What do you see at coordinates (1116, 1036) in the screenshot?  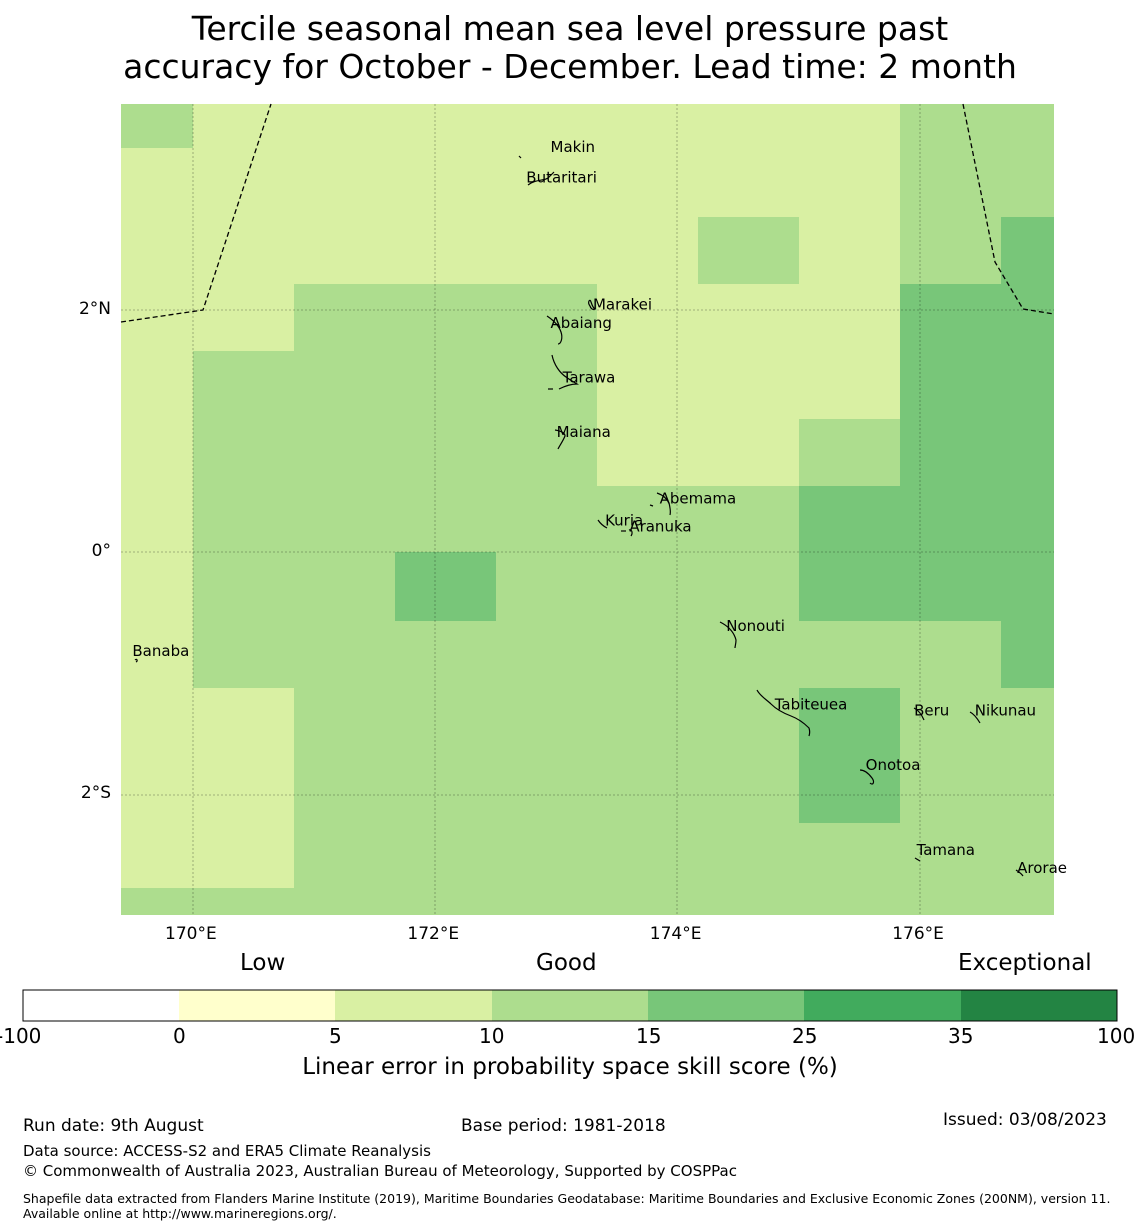 I see `colorbar-level-label: 100` at bounding box center [1116, 1036].